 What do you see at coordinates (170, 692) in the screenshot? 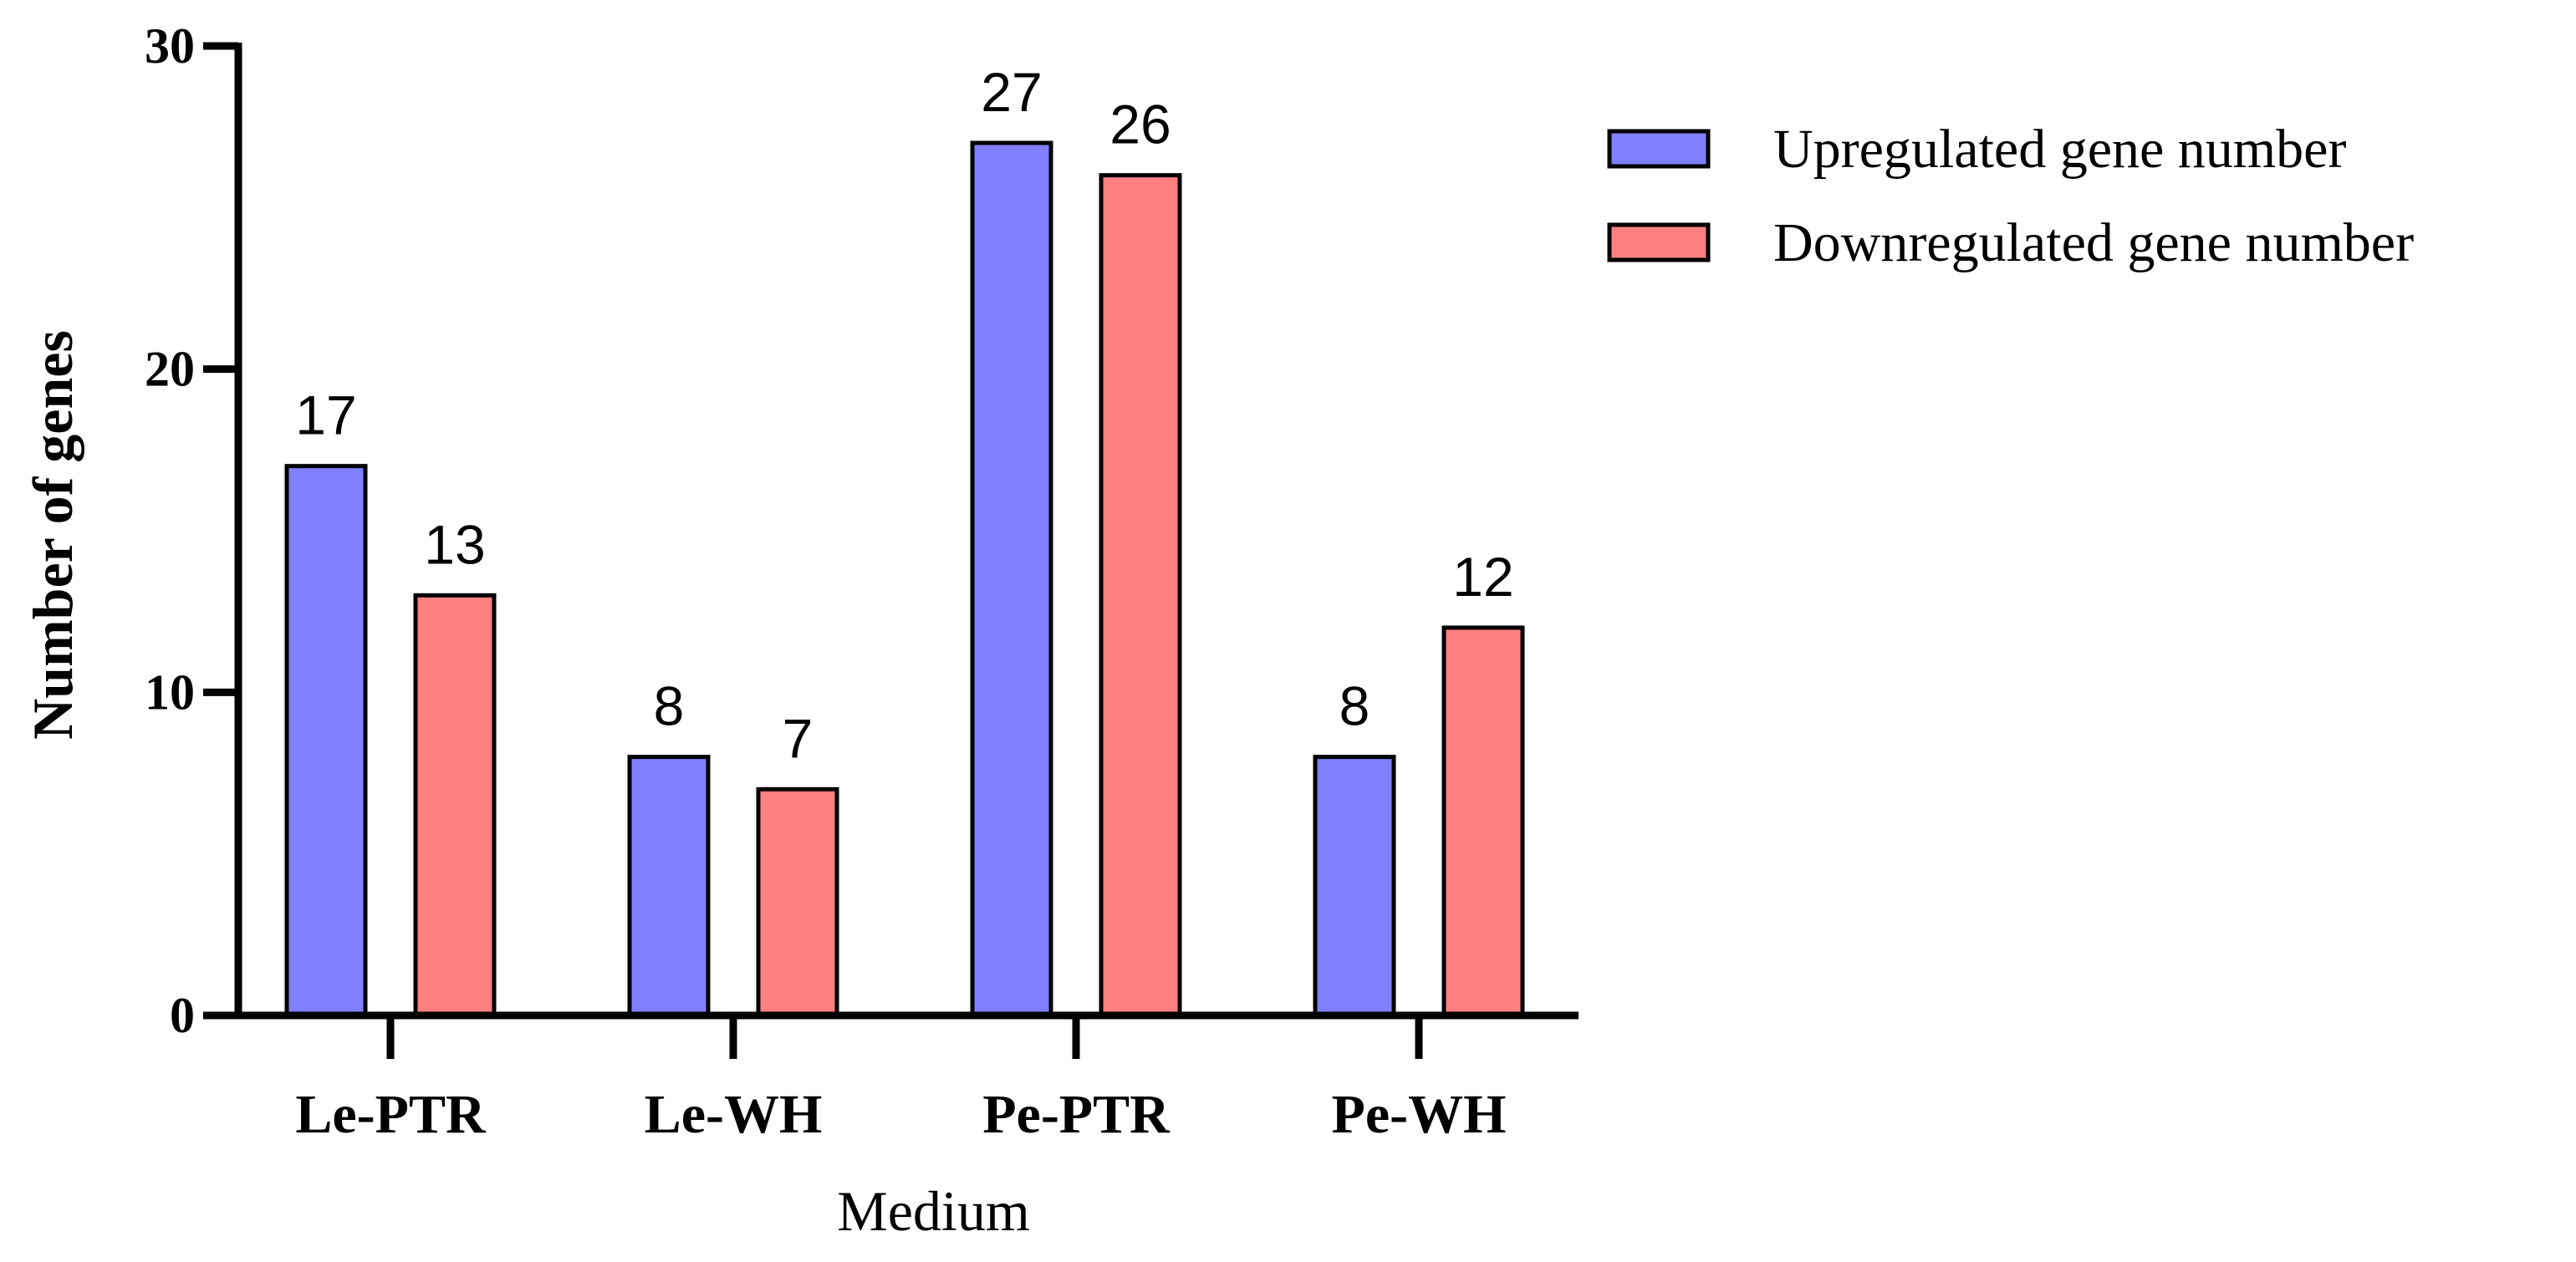
I see `y-tick-label: 10` at bounding box center [170, 692].